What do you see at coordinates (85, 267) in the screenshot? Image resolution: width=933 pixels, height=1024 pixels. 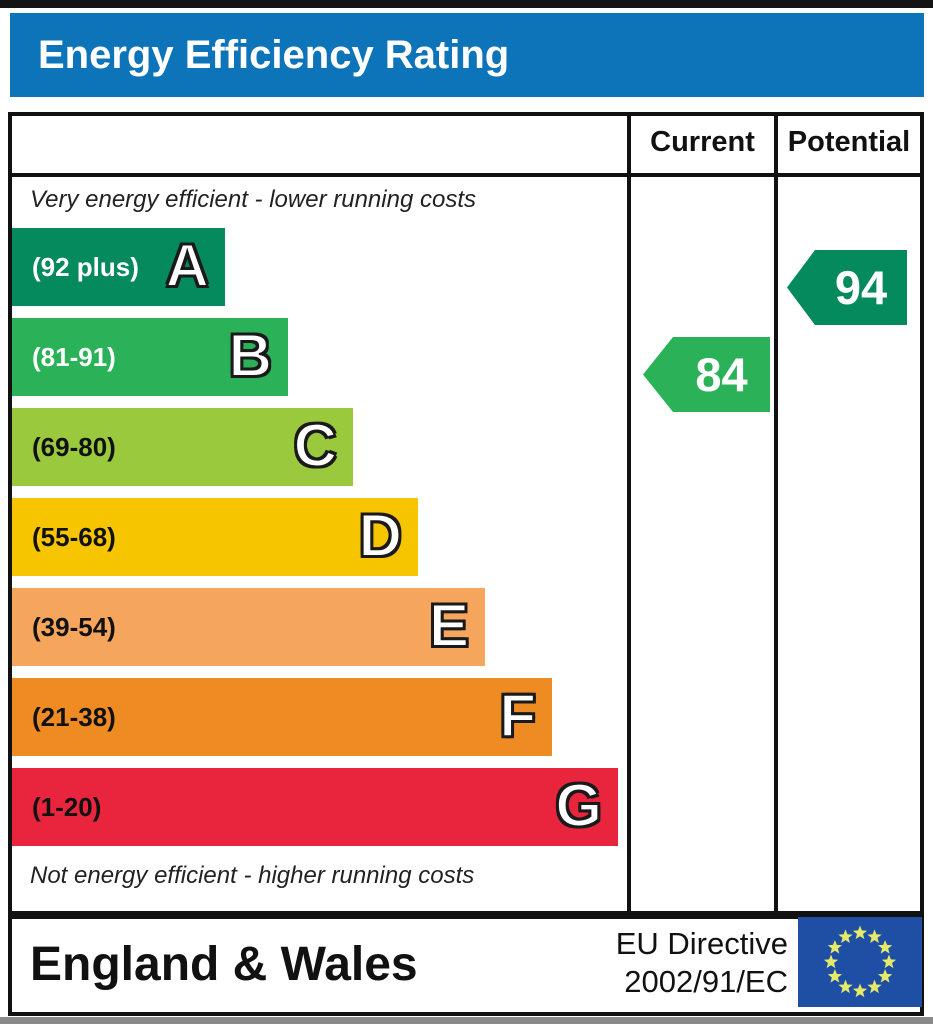 I see `band-range-label: (92 plus)` at bounding box center [85, 267].